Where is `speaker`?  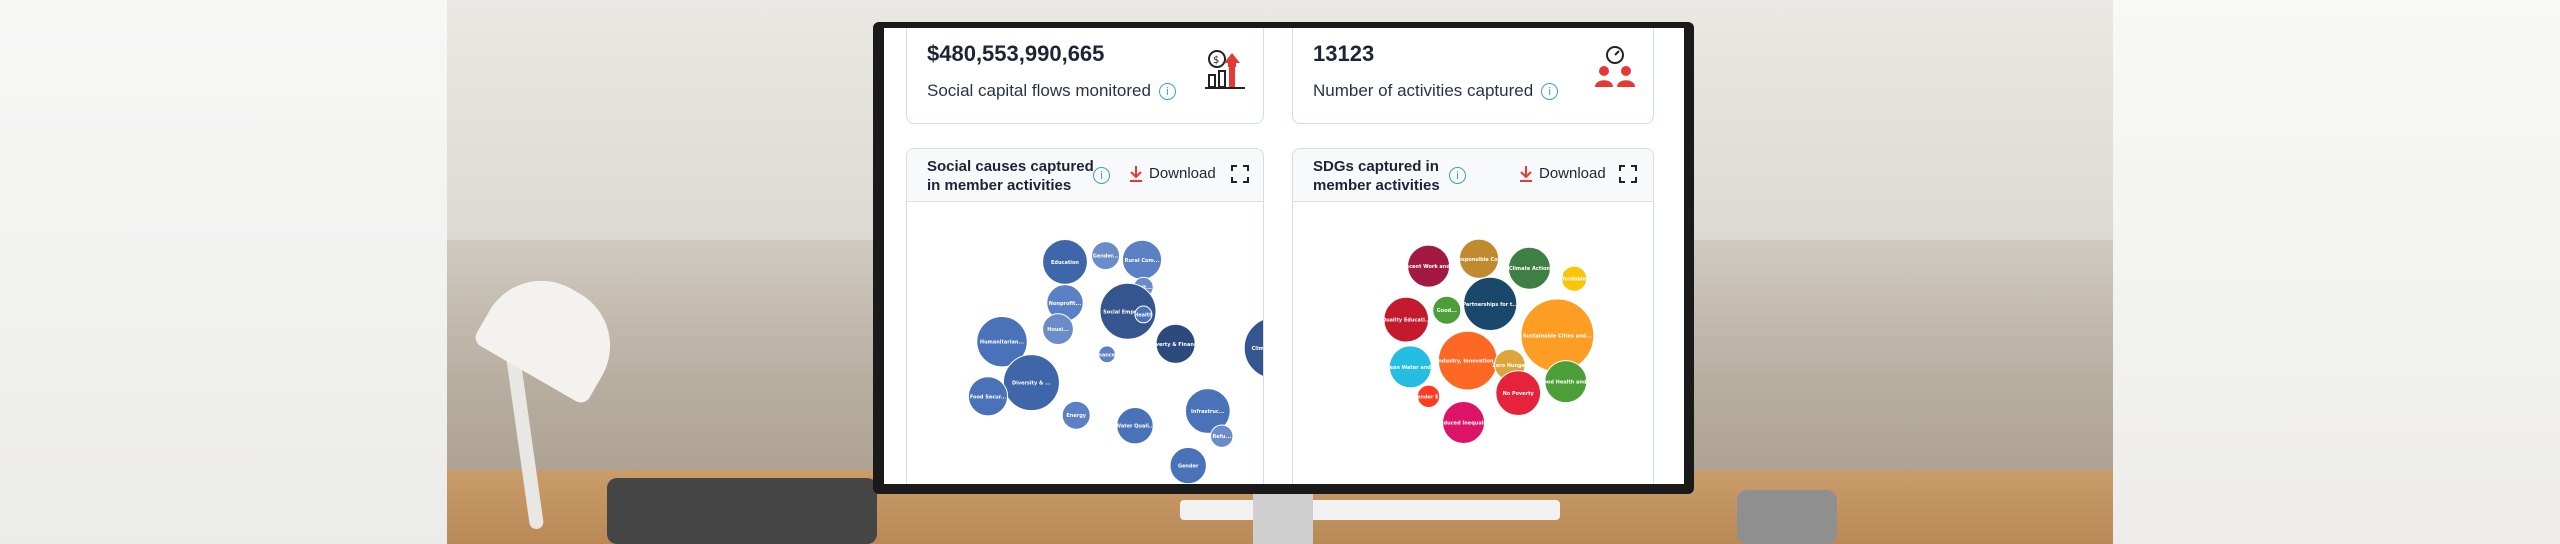
speaker is located at coordinates (742, 511).